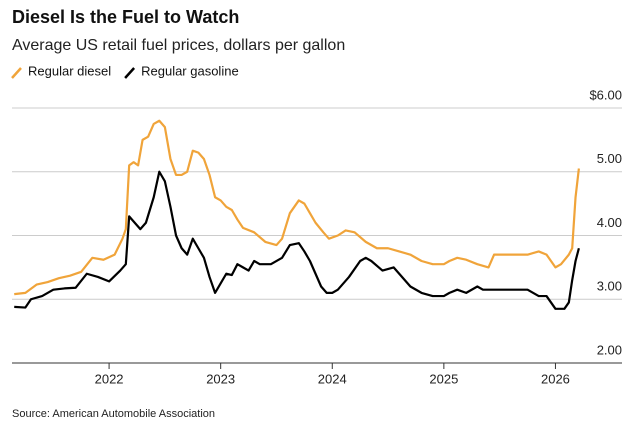  Describe the element at coordinates (125, 17) in the screenshot. I see `chart-title: Diesel Is the Fuel to Watch` at that location.